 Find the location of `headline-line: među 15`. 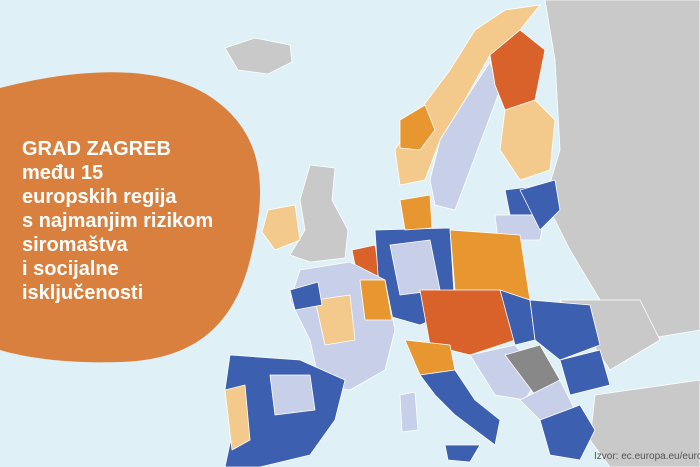

headline-line: među 15 is located at coordinates (62, 173).